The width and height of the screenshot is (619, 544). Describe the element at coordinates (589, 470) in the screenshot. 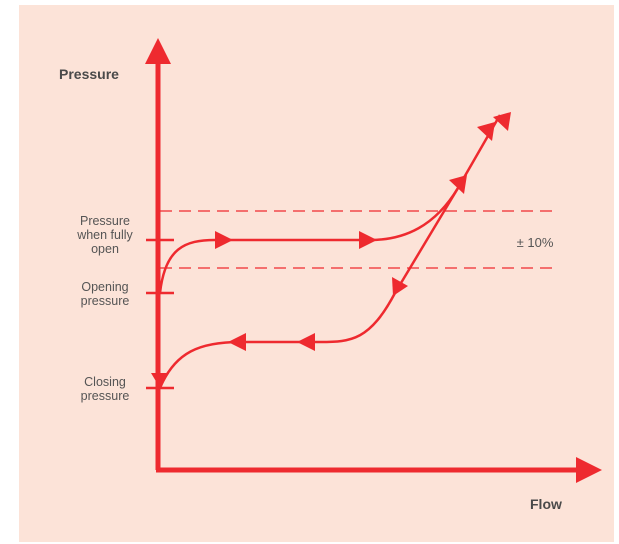

I see `x-axis-arrowhead` at that location.